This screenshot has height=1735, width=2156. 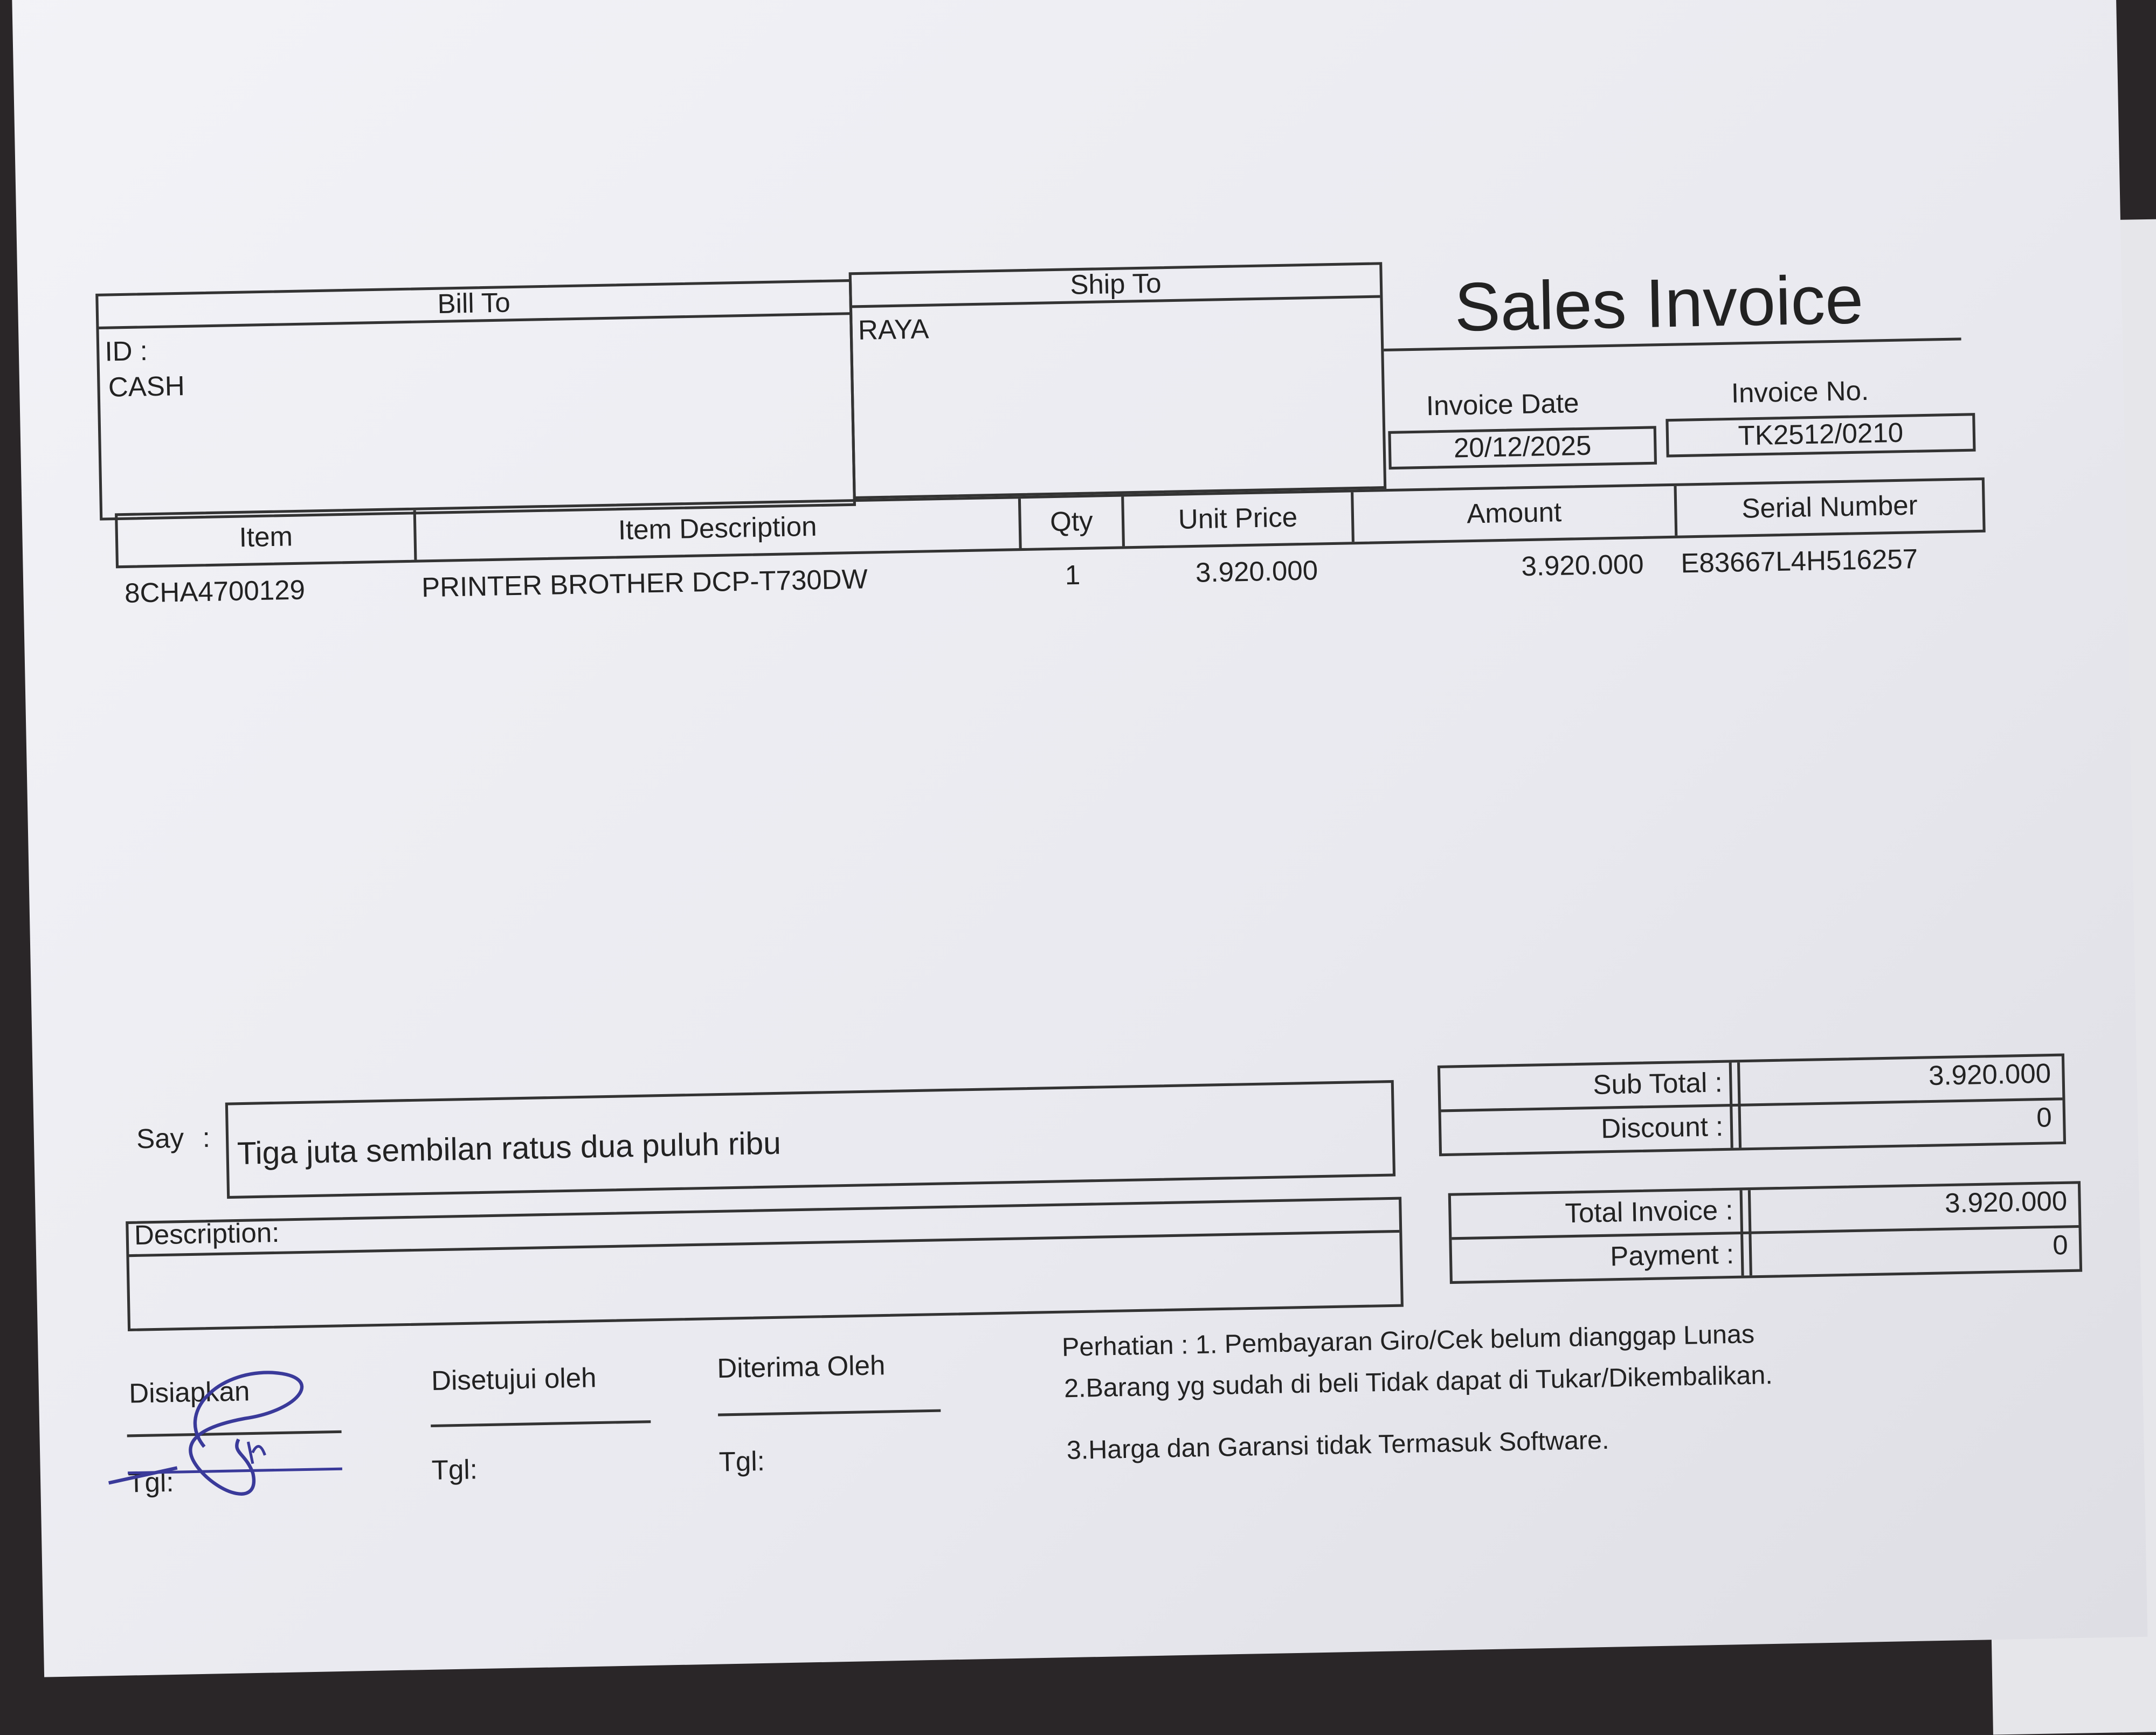 I want to click on received-label: Diterima Oleh, so click(x=801, y=1368).